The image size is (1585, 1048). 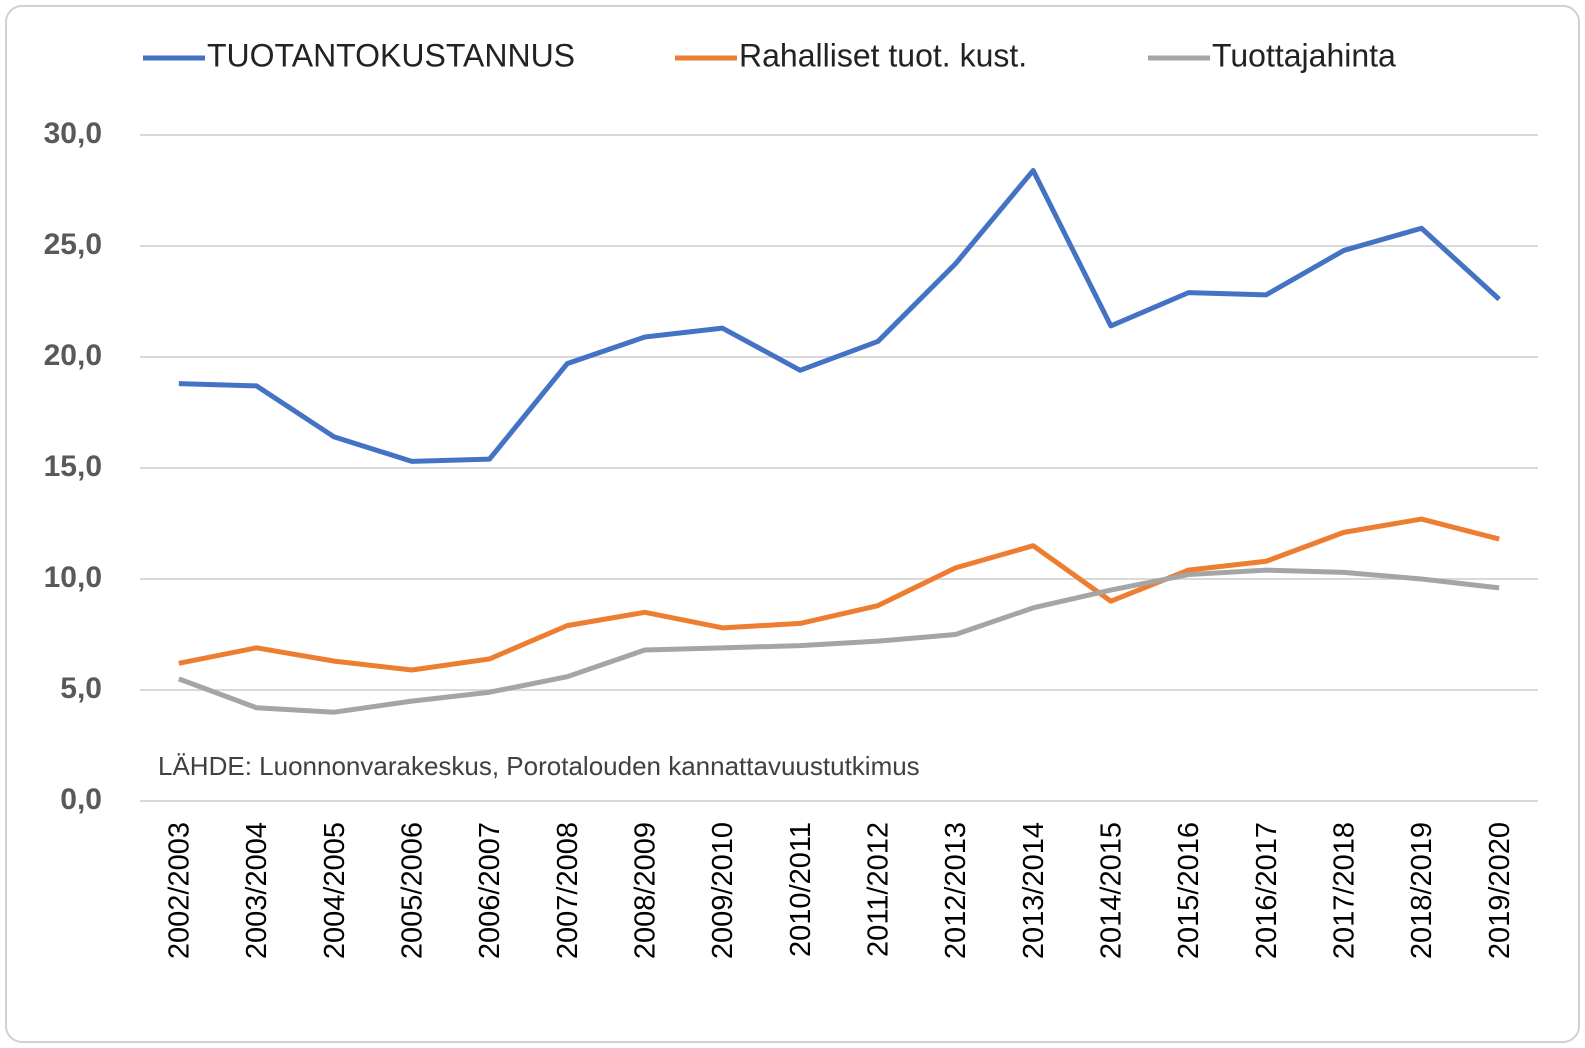 I want to click on x-tick-label: 2009/2010, so click(x=723, y=890).